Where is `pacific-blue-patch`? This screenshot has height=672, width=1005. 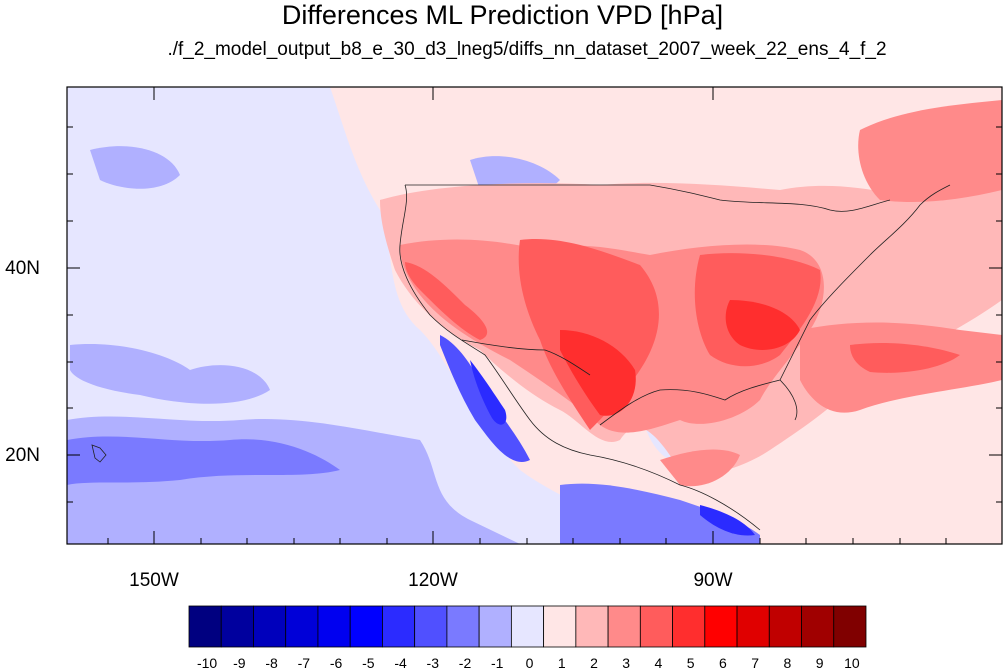 pacific-blue-patch is located at coordinates (170, 374).